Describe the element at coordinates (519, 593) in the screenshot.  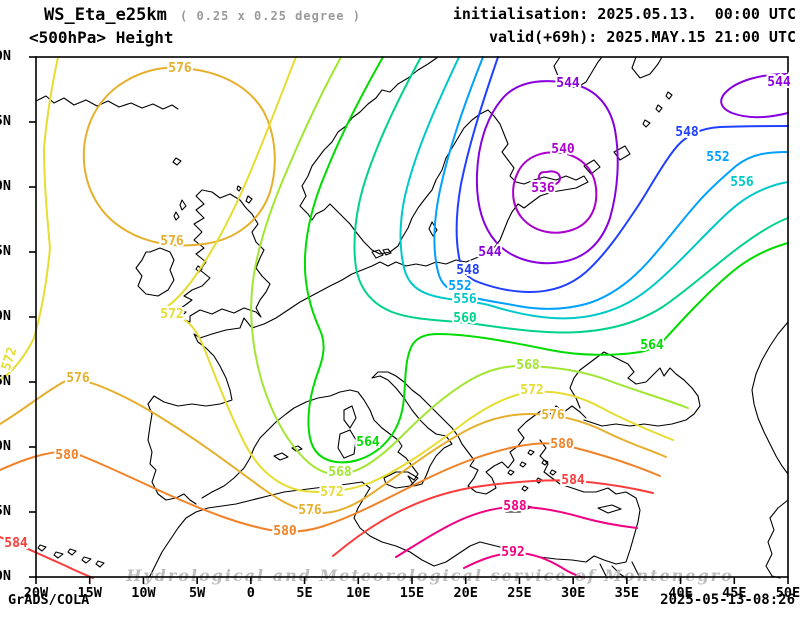
I see `longitude-tick-label: 25E` at that location.